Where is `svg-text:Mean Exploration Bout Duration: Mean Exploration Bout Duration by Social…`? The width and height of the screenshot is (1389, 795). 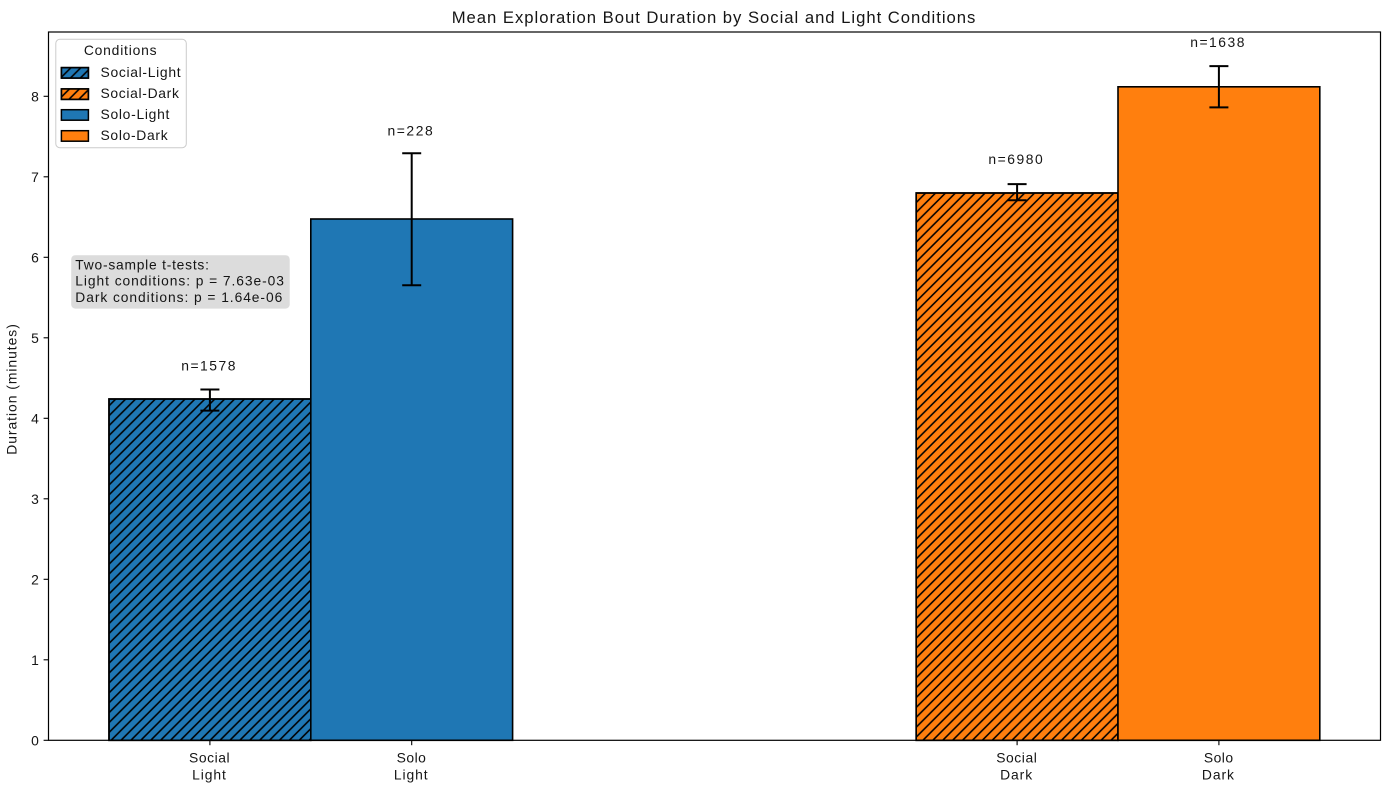
svg-text:Mean Exploration Bout Duration: Mean Exploration Bout Duration by Social… is located at coordinates (714, 17).